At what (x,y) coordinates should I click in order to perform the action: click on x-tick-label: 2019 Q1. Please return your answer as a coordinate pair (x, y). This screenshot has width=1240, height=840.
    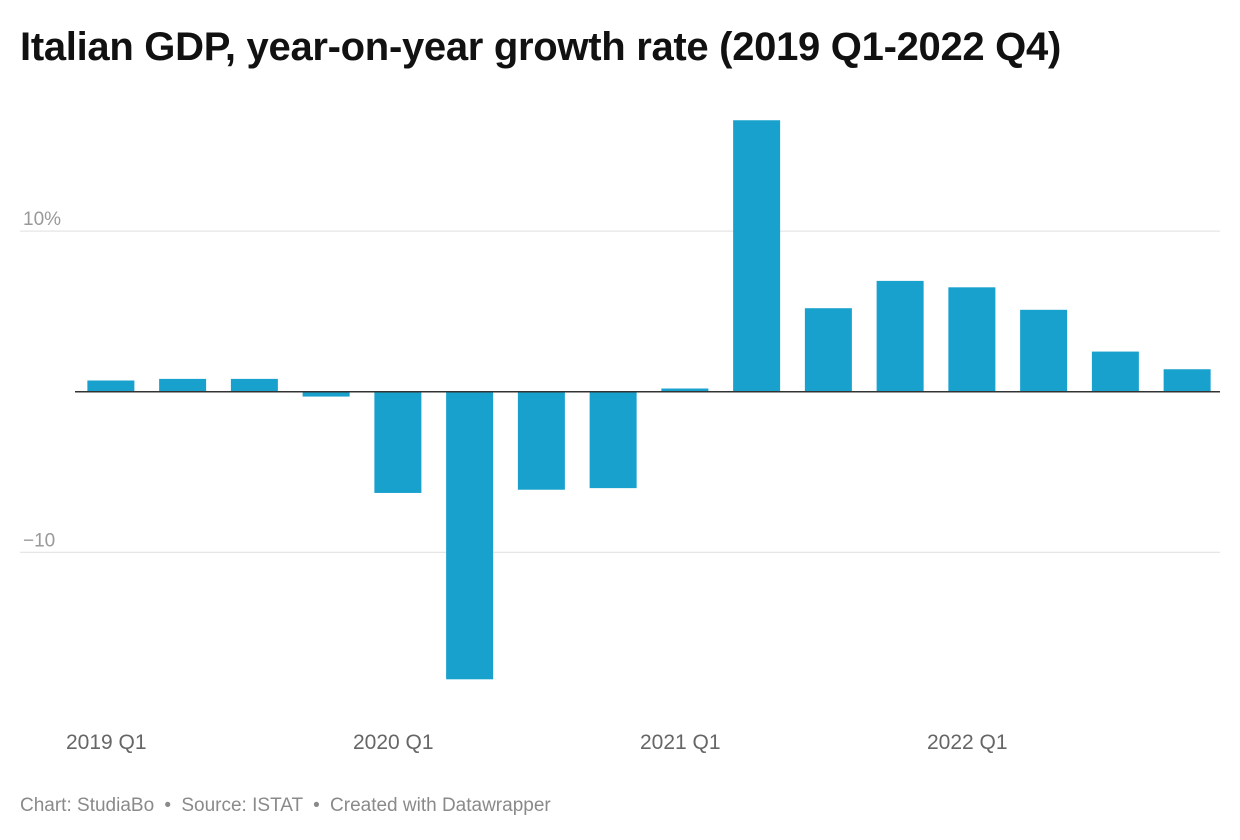
    Looking at the image, I should click on (106, 742).